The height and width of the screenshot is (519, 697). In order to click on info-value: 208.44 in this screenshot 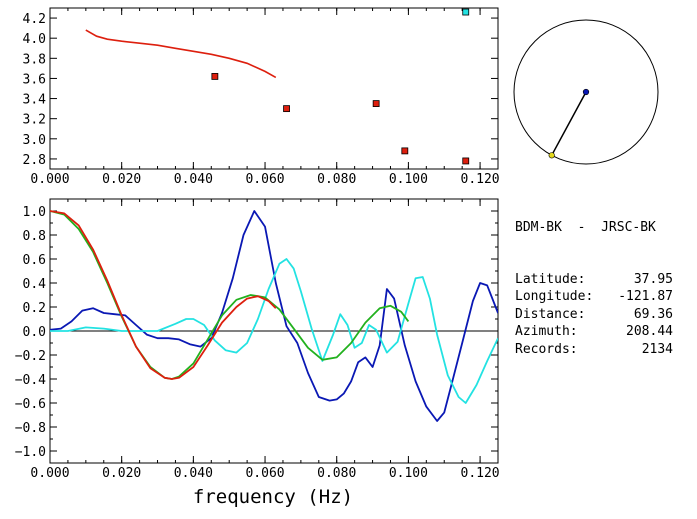, I will do `click(649, 332)`.